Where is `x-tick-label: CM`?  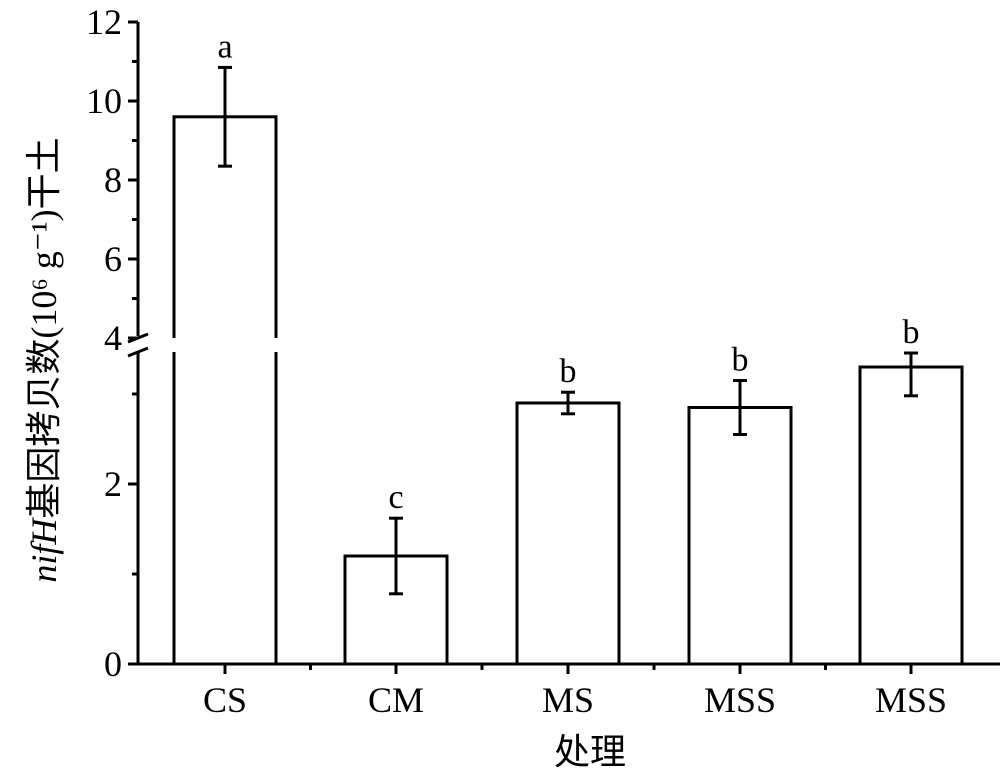 x-tick-label: CM is located at coordinates (396, 700).